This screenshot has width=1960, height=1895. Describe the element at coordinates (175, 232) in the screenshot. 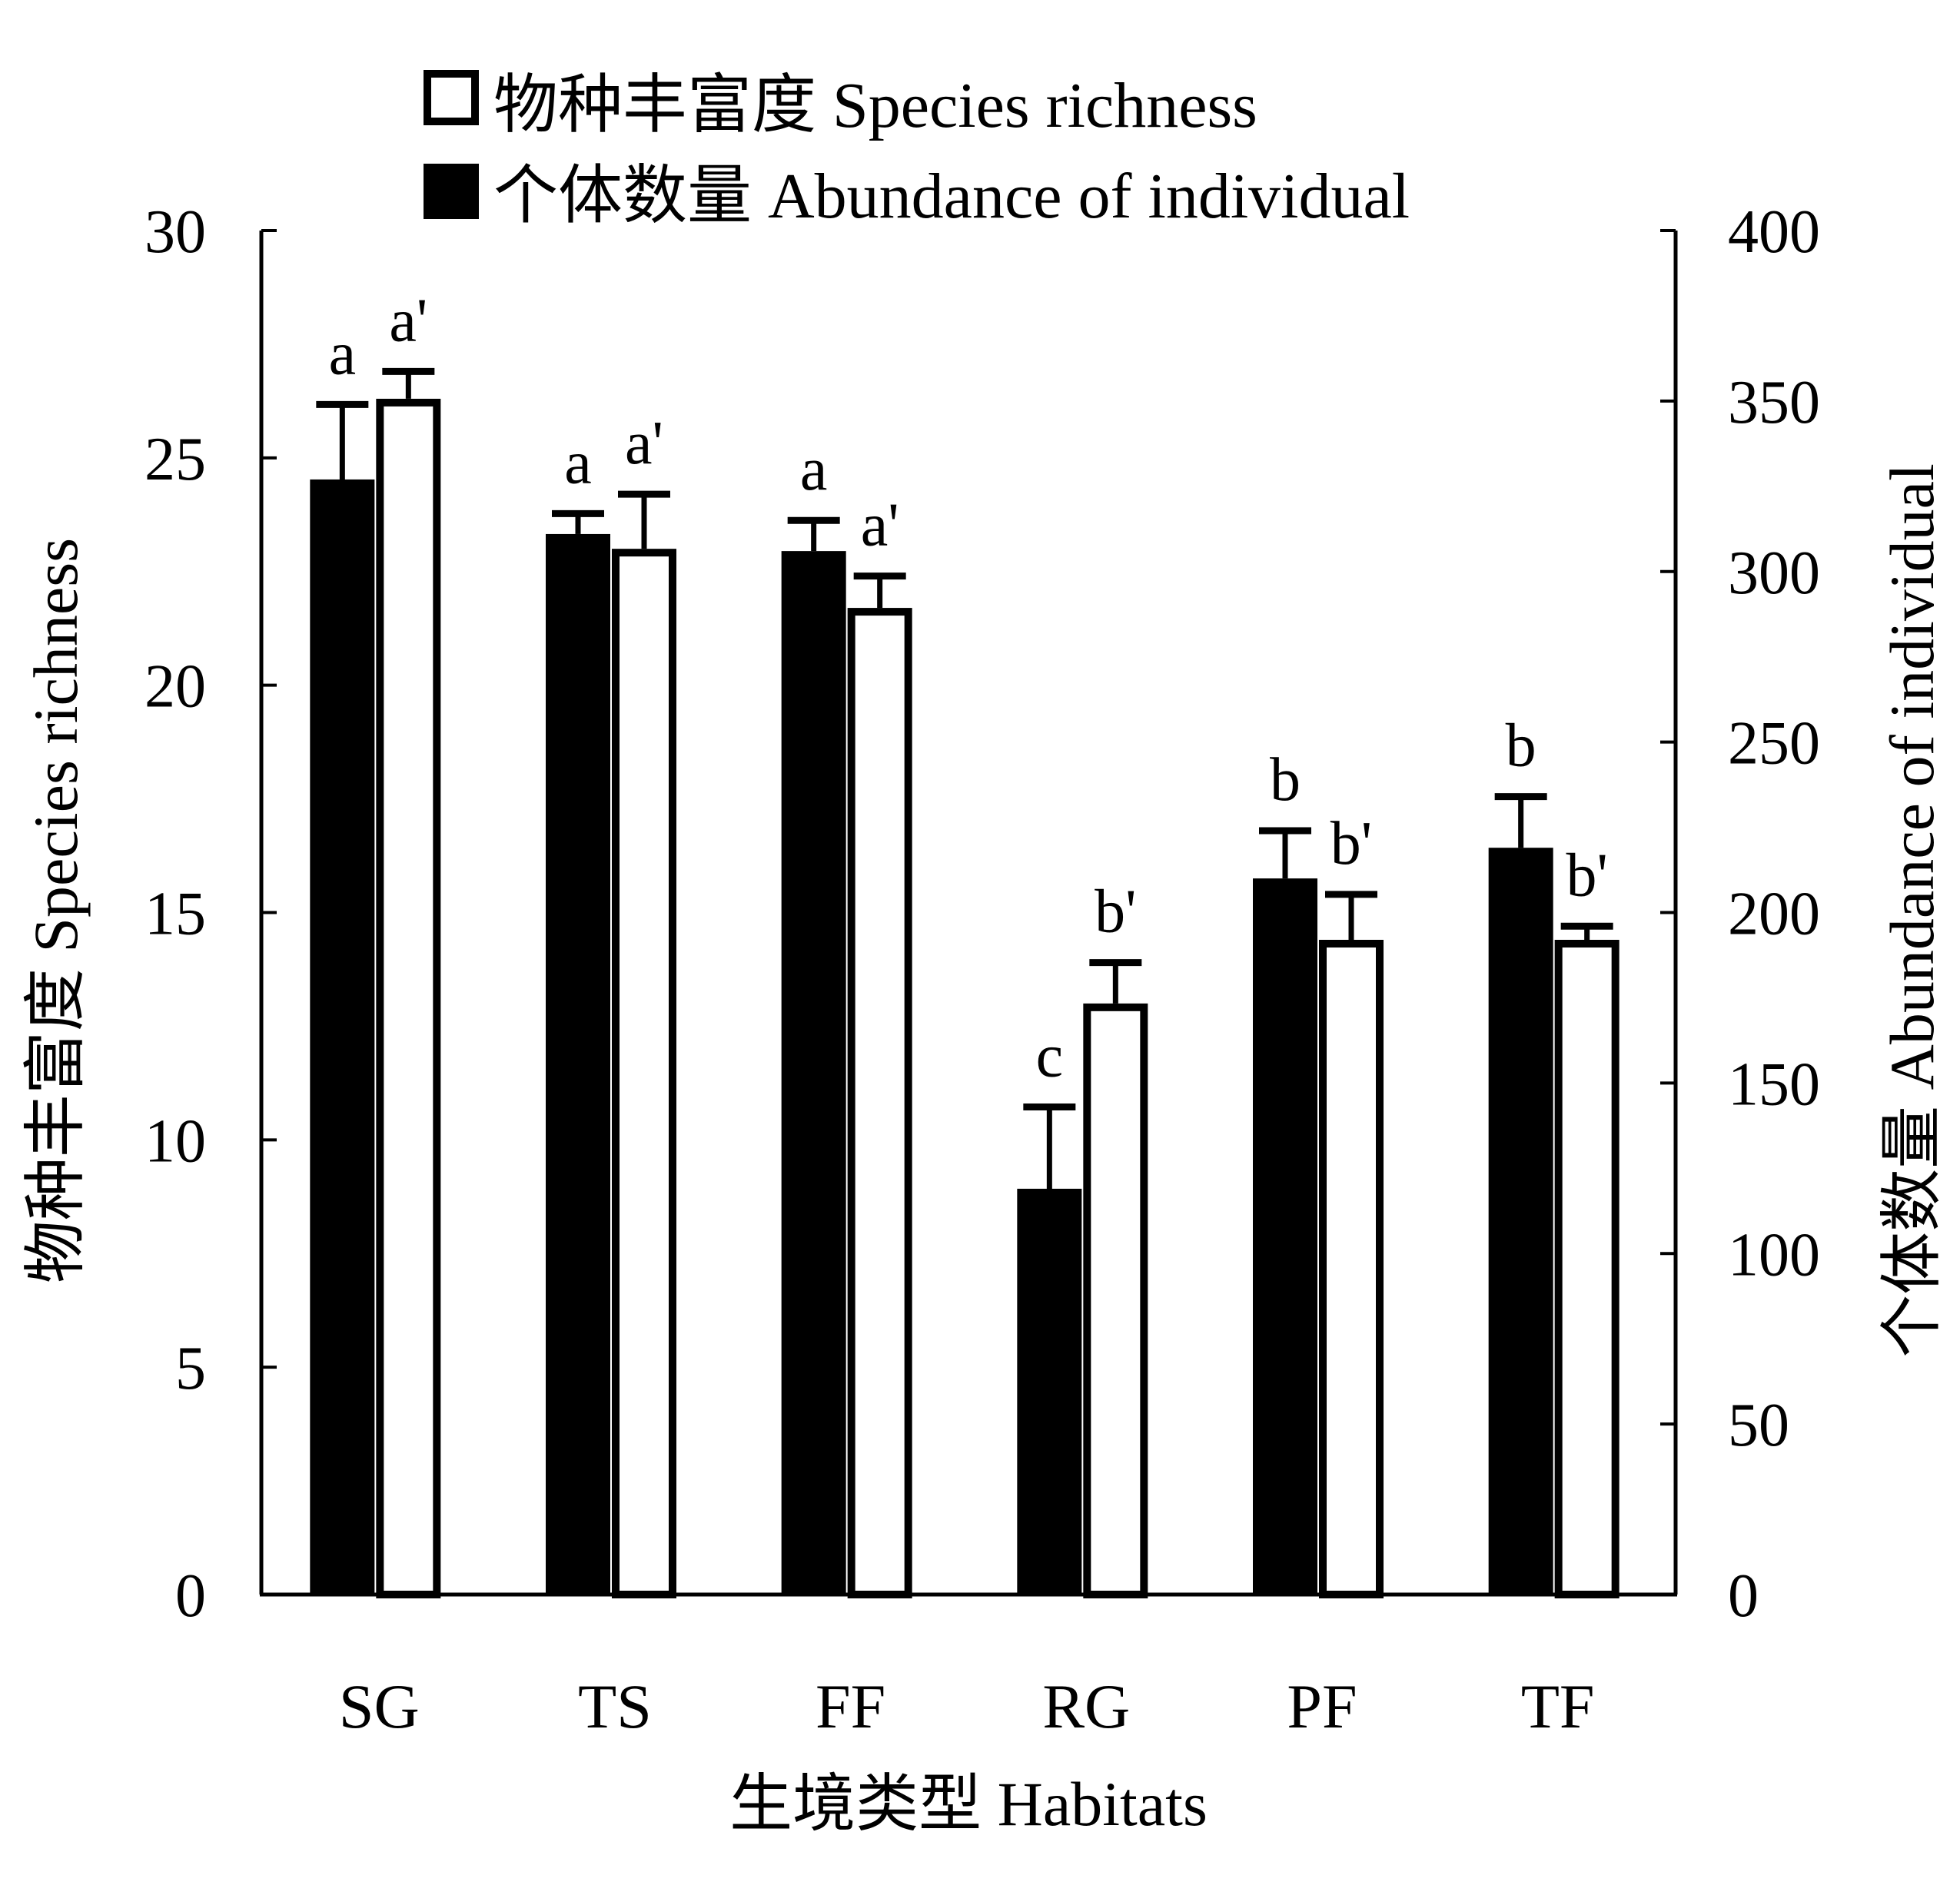

I see `left-tick-label: 30` at that location.